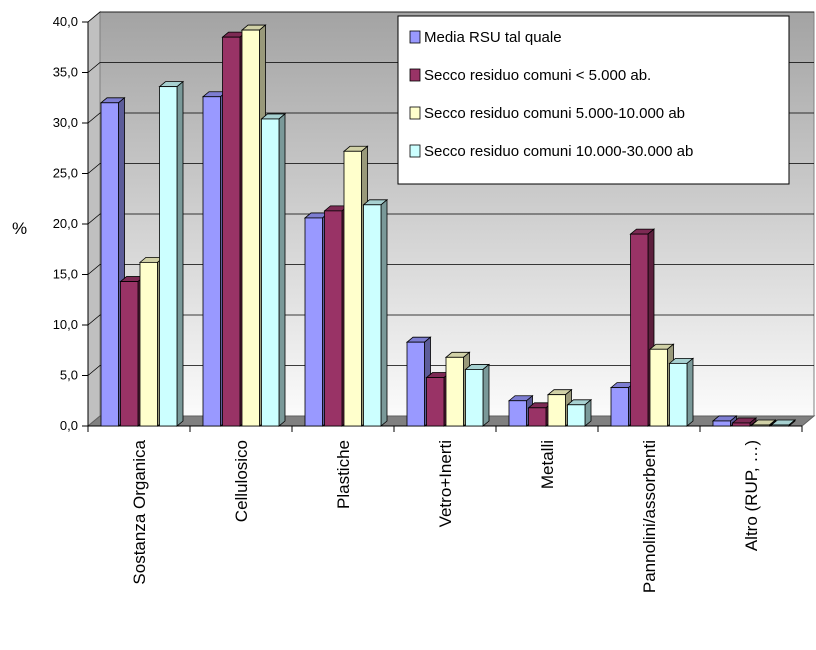 The height and width of the screenshot is (650, 816). Describe the element at coordinates (343, 474) in the screenshot. I see `x-category-label: Plastiche` at that location.